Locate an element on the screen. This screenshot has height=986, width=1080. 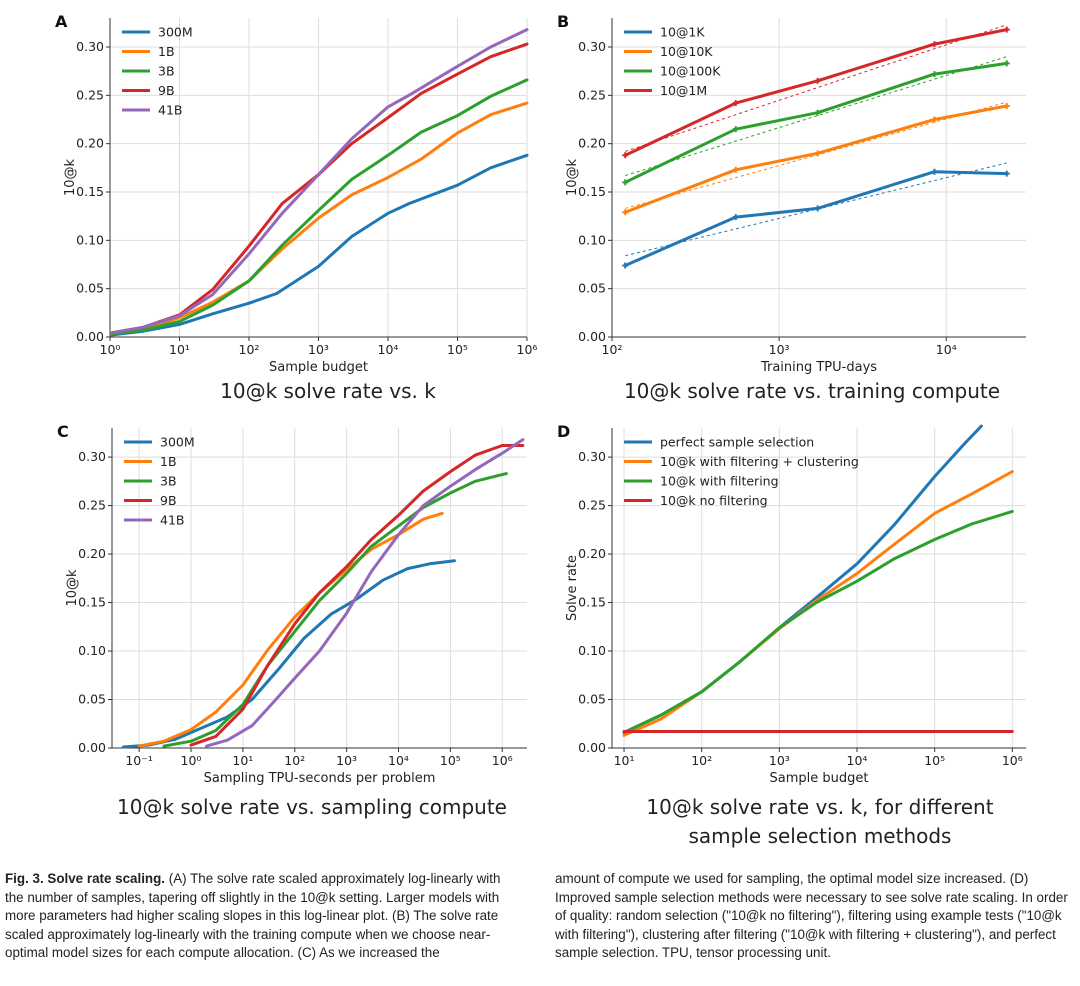
panel-letter: C is located at coordinates (63, 431).